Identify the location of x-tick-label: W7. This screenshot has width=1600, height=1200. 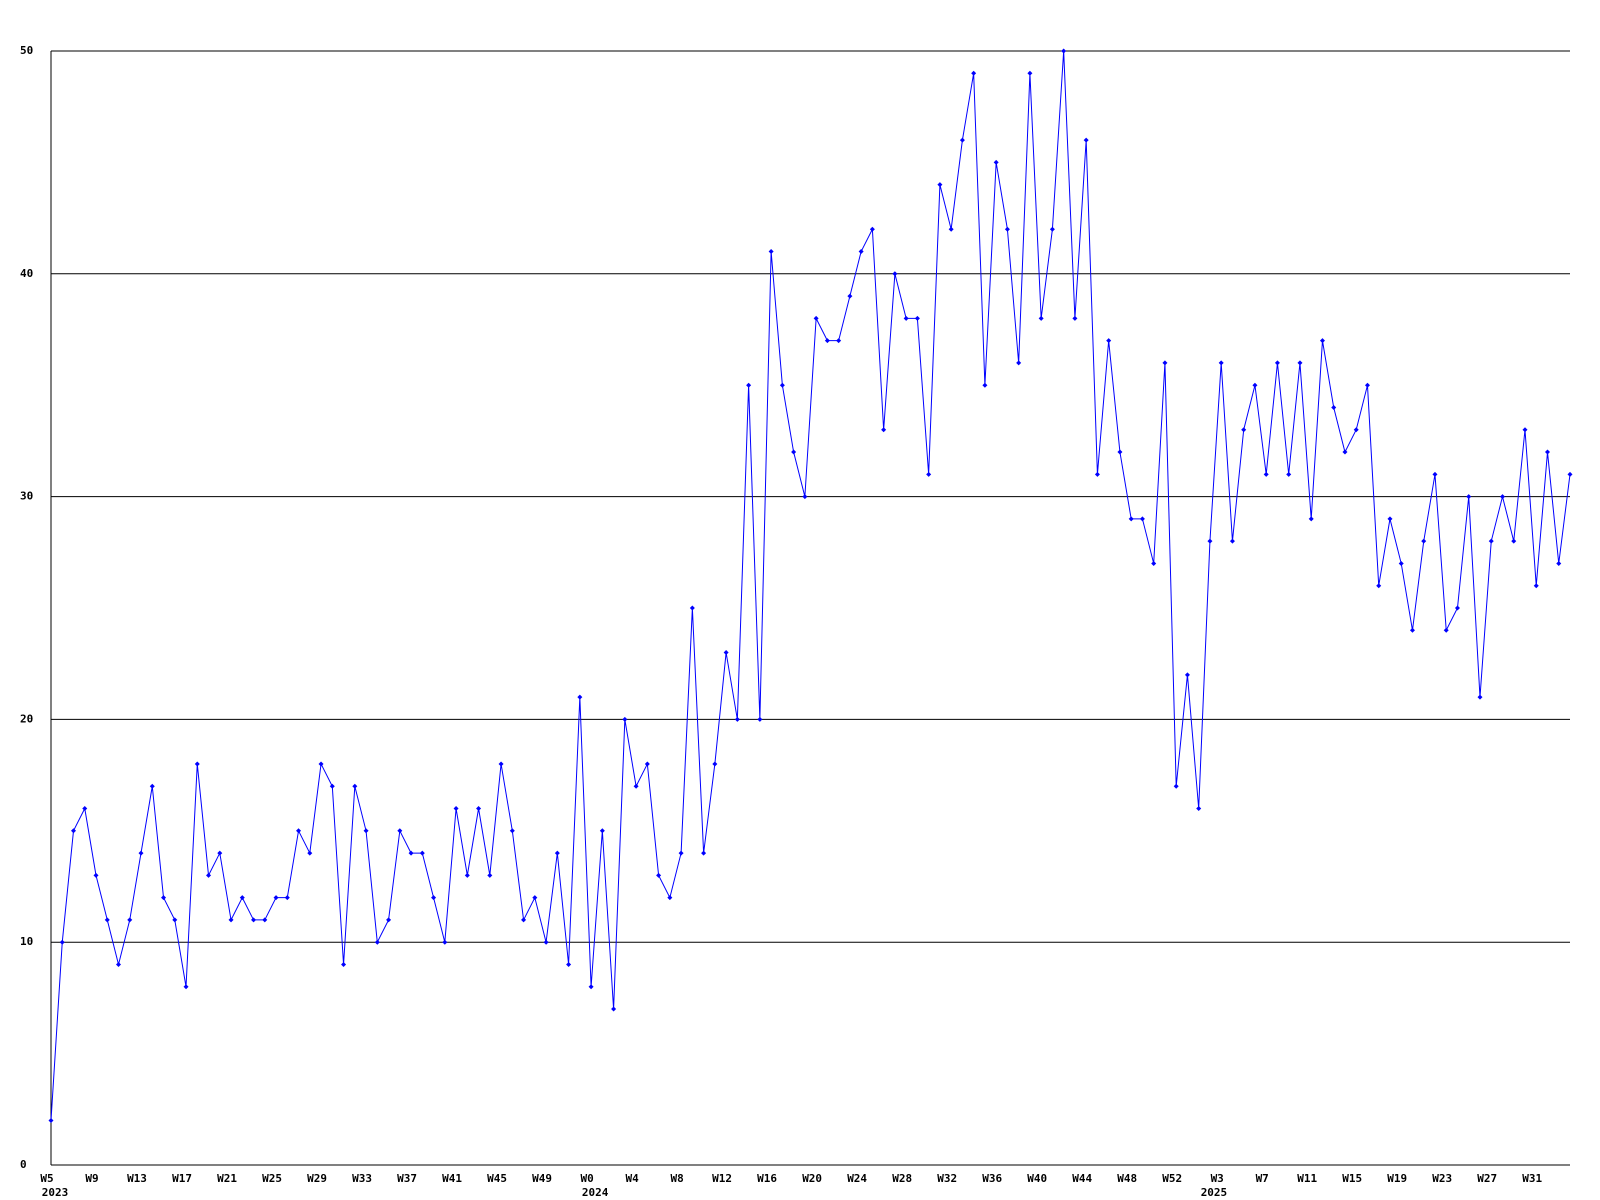
(1262, 1178).